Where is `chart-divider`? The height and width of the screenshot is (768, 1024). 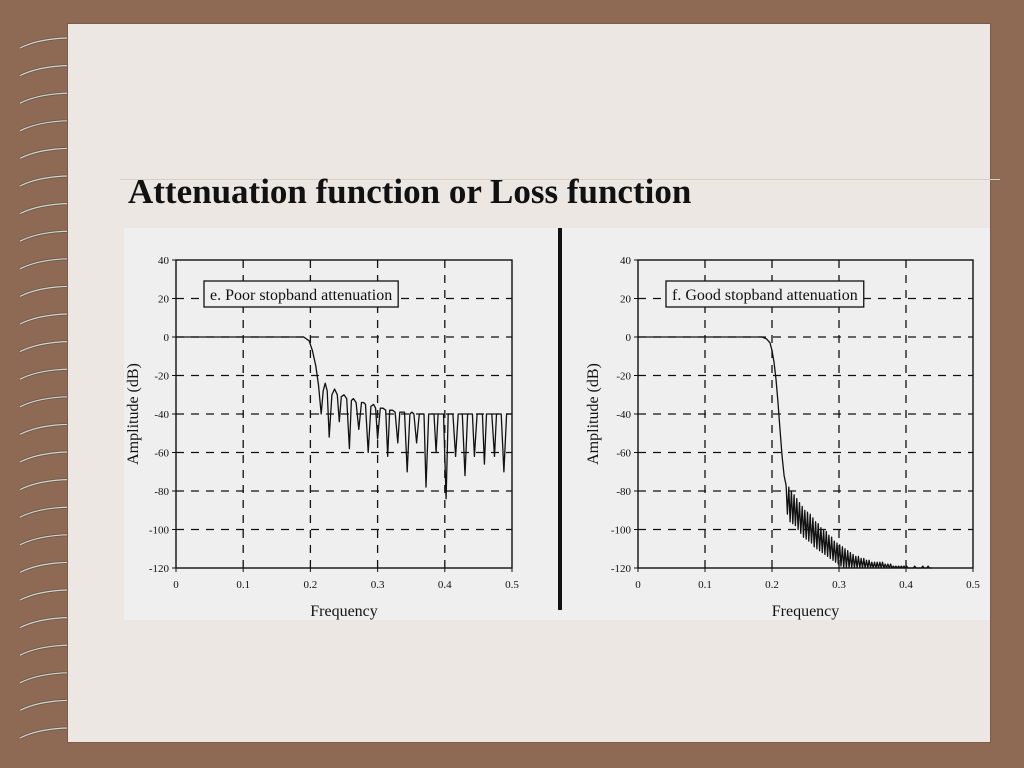 chart-divider is located at coordinates (560, 419).